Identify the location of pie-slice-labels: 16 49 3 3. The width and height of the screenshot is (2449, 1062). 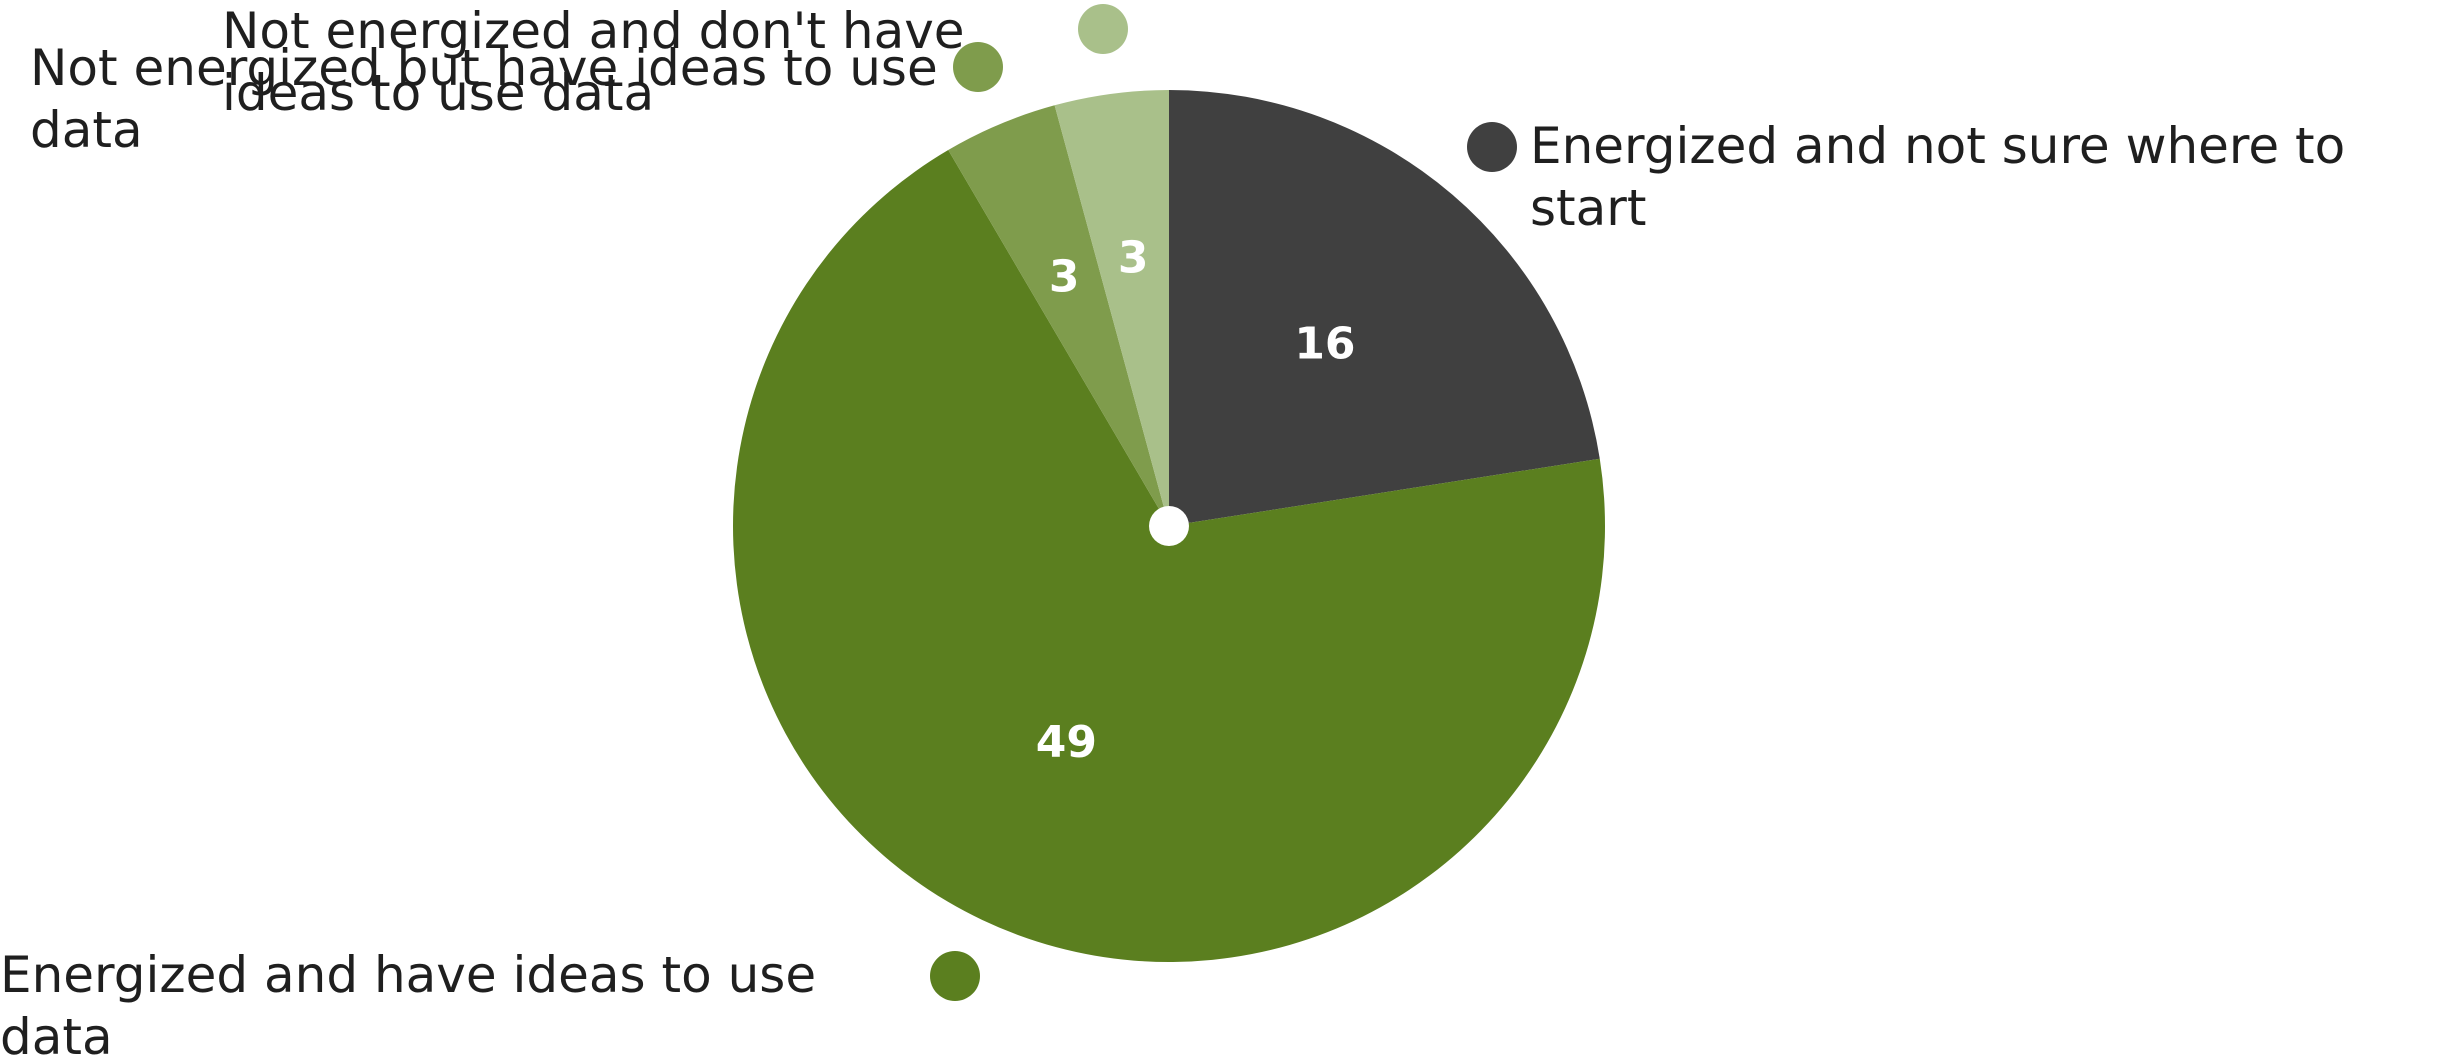
(1196, 501).